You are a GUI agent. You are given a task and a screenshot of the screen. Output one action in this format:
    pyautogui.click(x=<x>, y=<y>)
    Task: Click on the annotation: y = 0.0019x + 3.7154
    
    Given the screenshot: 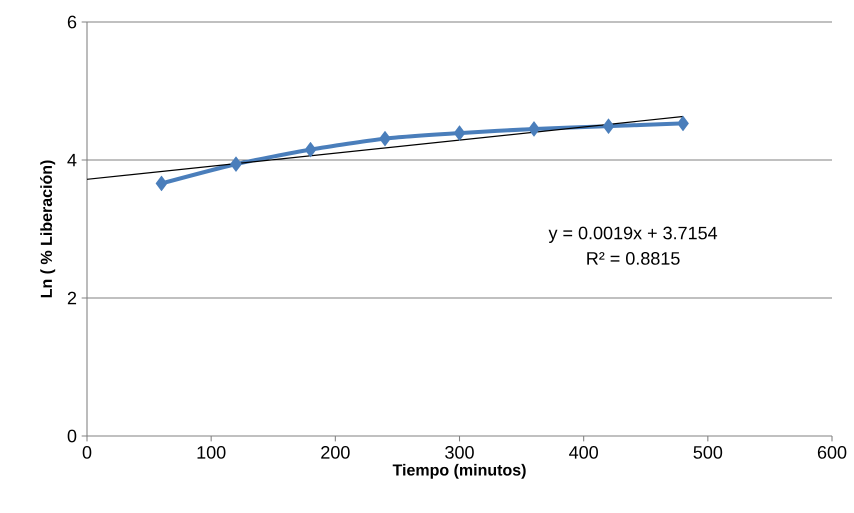 What is the action you would take?
    pyautogui.click(x=633, y=234)
    